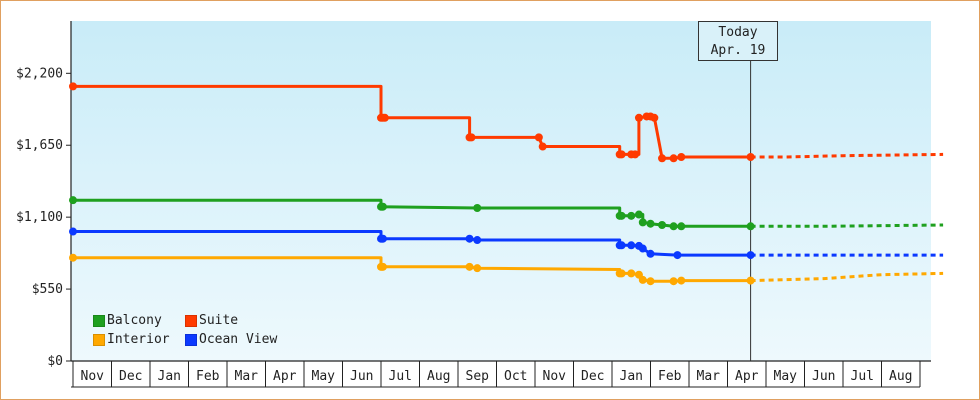 The width and height of the screenshot is (980, 400). Describe the element at coordinates (738, 41) in the screenshot. I see `today-callout: Today Apr. 19` at that location.